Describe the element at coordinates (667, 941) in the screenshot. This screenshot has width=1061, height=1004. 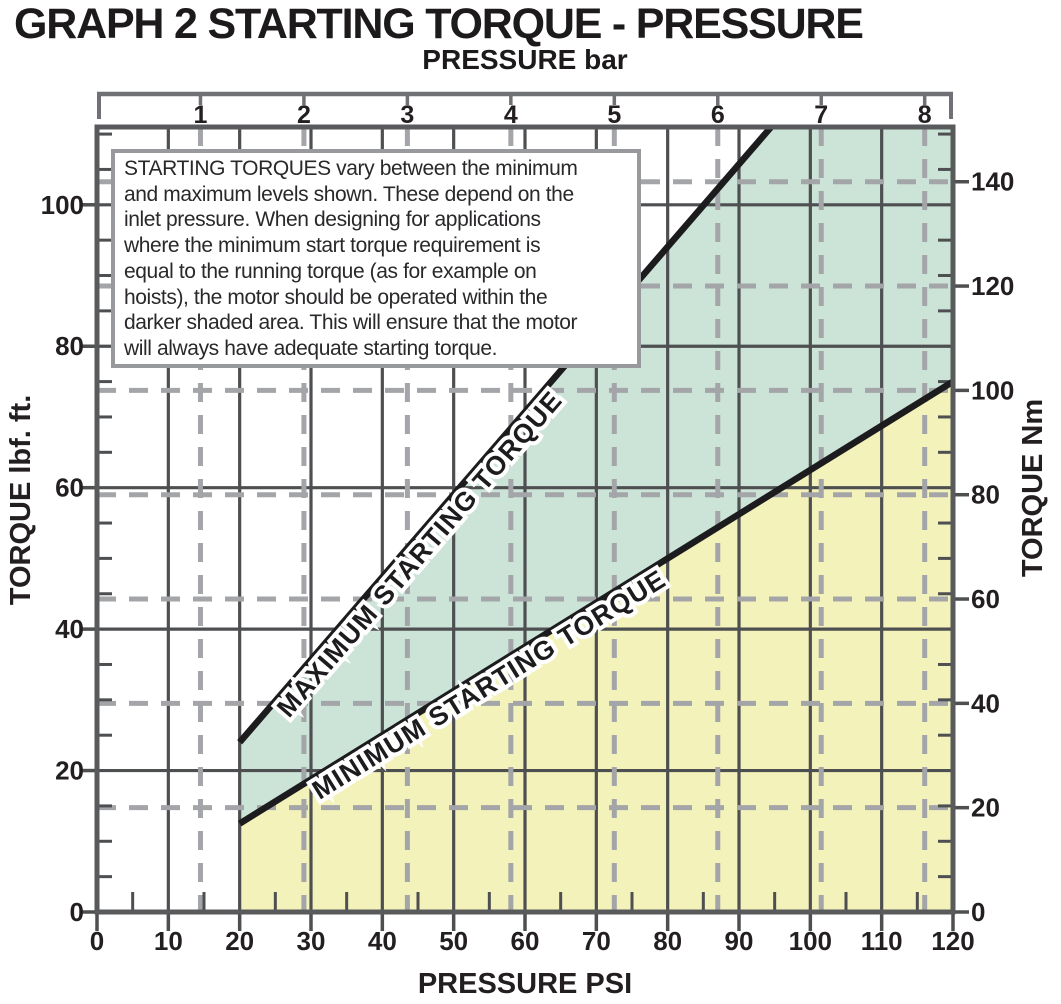
I see `psi-tick-label: 80` at that location.